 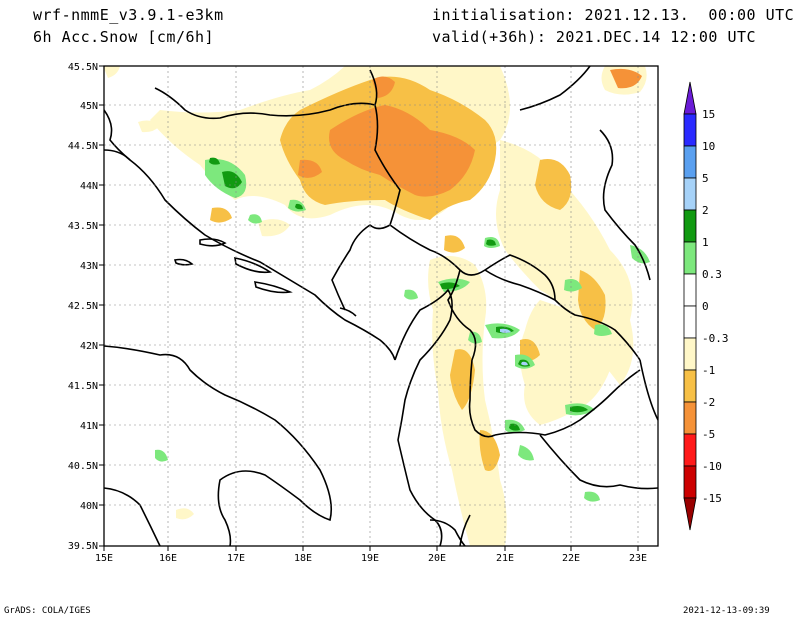 What do you see at coordinates (303, 558) in the screenshot?
I see `lon-label: 18E` at bounding box center [303, 558].